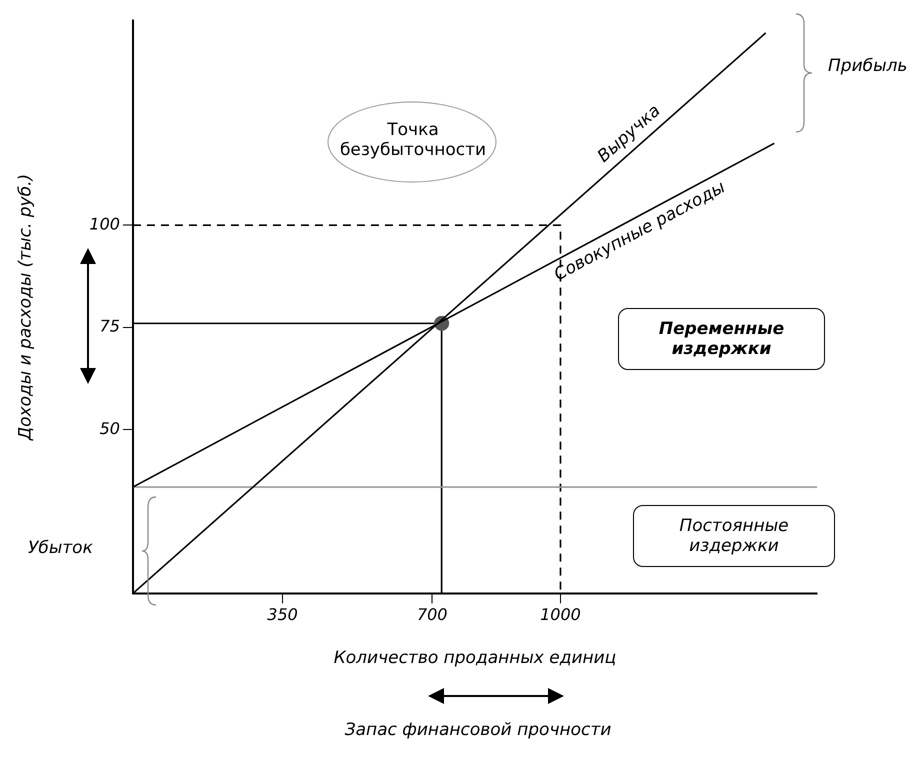 The image size is (920, 761). I want to click on text: Убыток, so click(60, 548).